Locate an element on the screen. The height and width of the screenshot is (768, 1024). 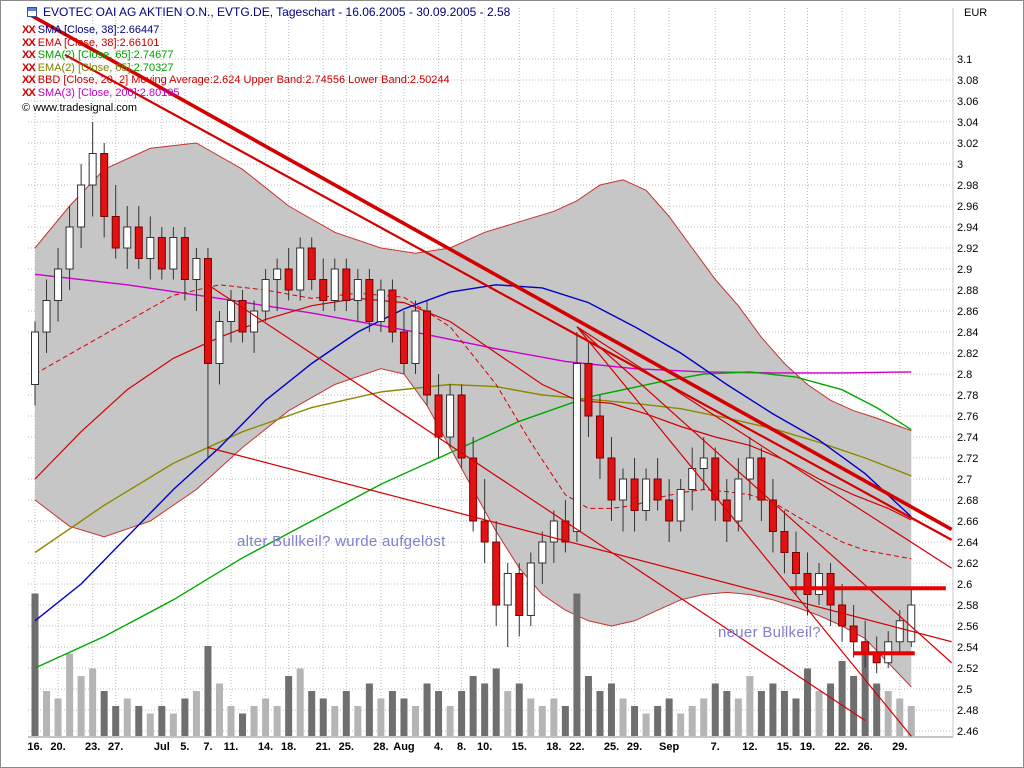
svg-text: 21. is located at coordinates (323, 747).